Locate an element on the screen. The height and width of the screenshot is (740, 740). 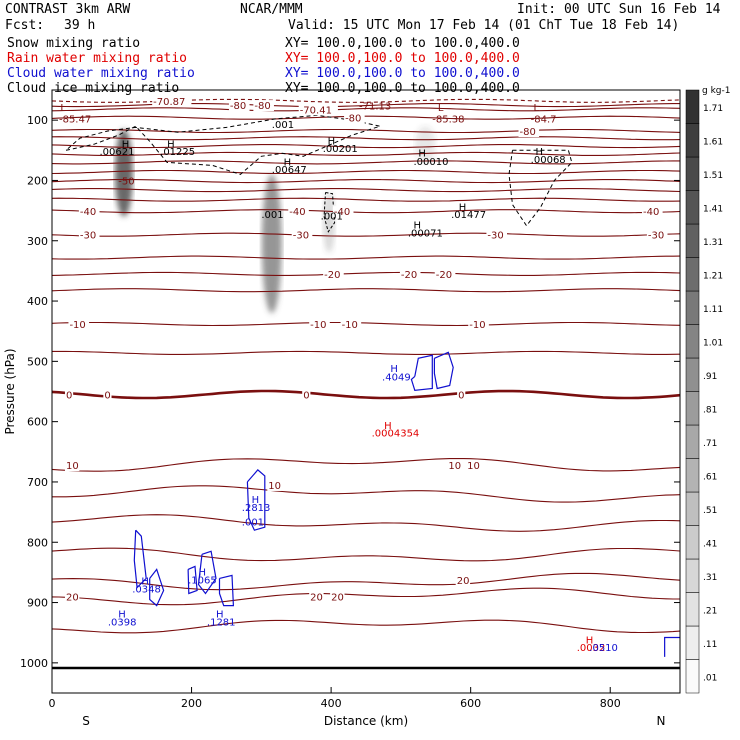
cloud-ice-contours is located at coordinates (319, 173).